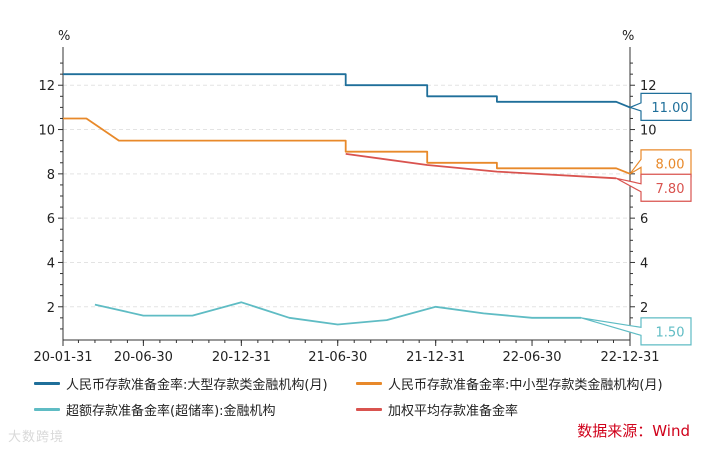 This screenshot has width=720, height=450. What do you see at coordinates (644, 219) in the screenshot?
I see `y-tick-label-right: 6` at bounding box center [644, 219].